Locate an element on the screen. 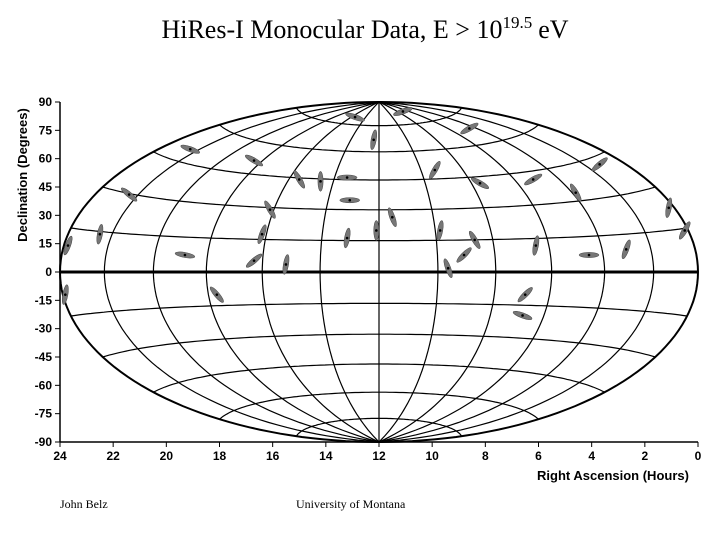  x-tick-label: 24 is located at coordinates (60, 456).